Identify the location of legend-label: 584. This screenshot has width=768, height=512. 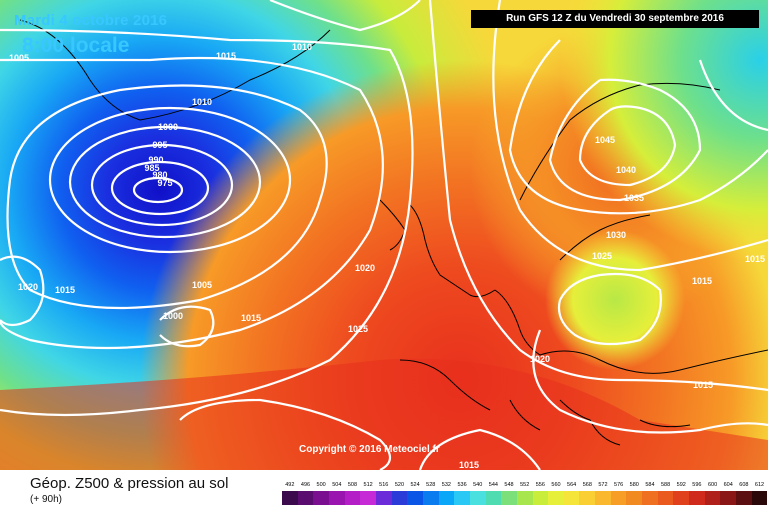
(650, 485).